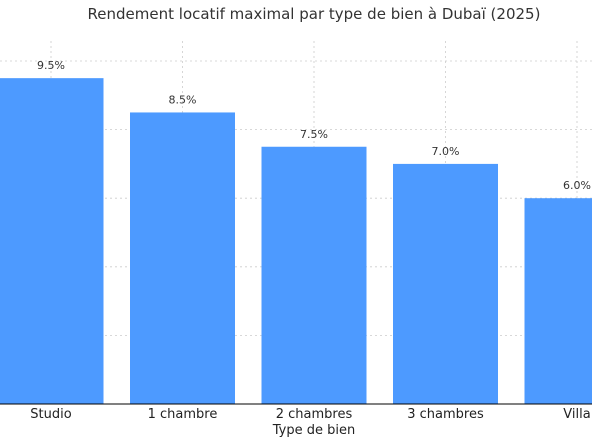  What do you see at coordinates (51, 65) in the screenshot?
I see `bar-value-label: 9.5%` at bounding box center [51, 65].